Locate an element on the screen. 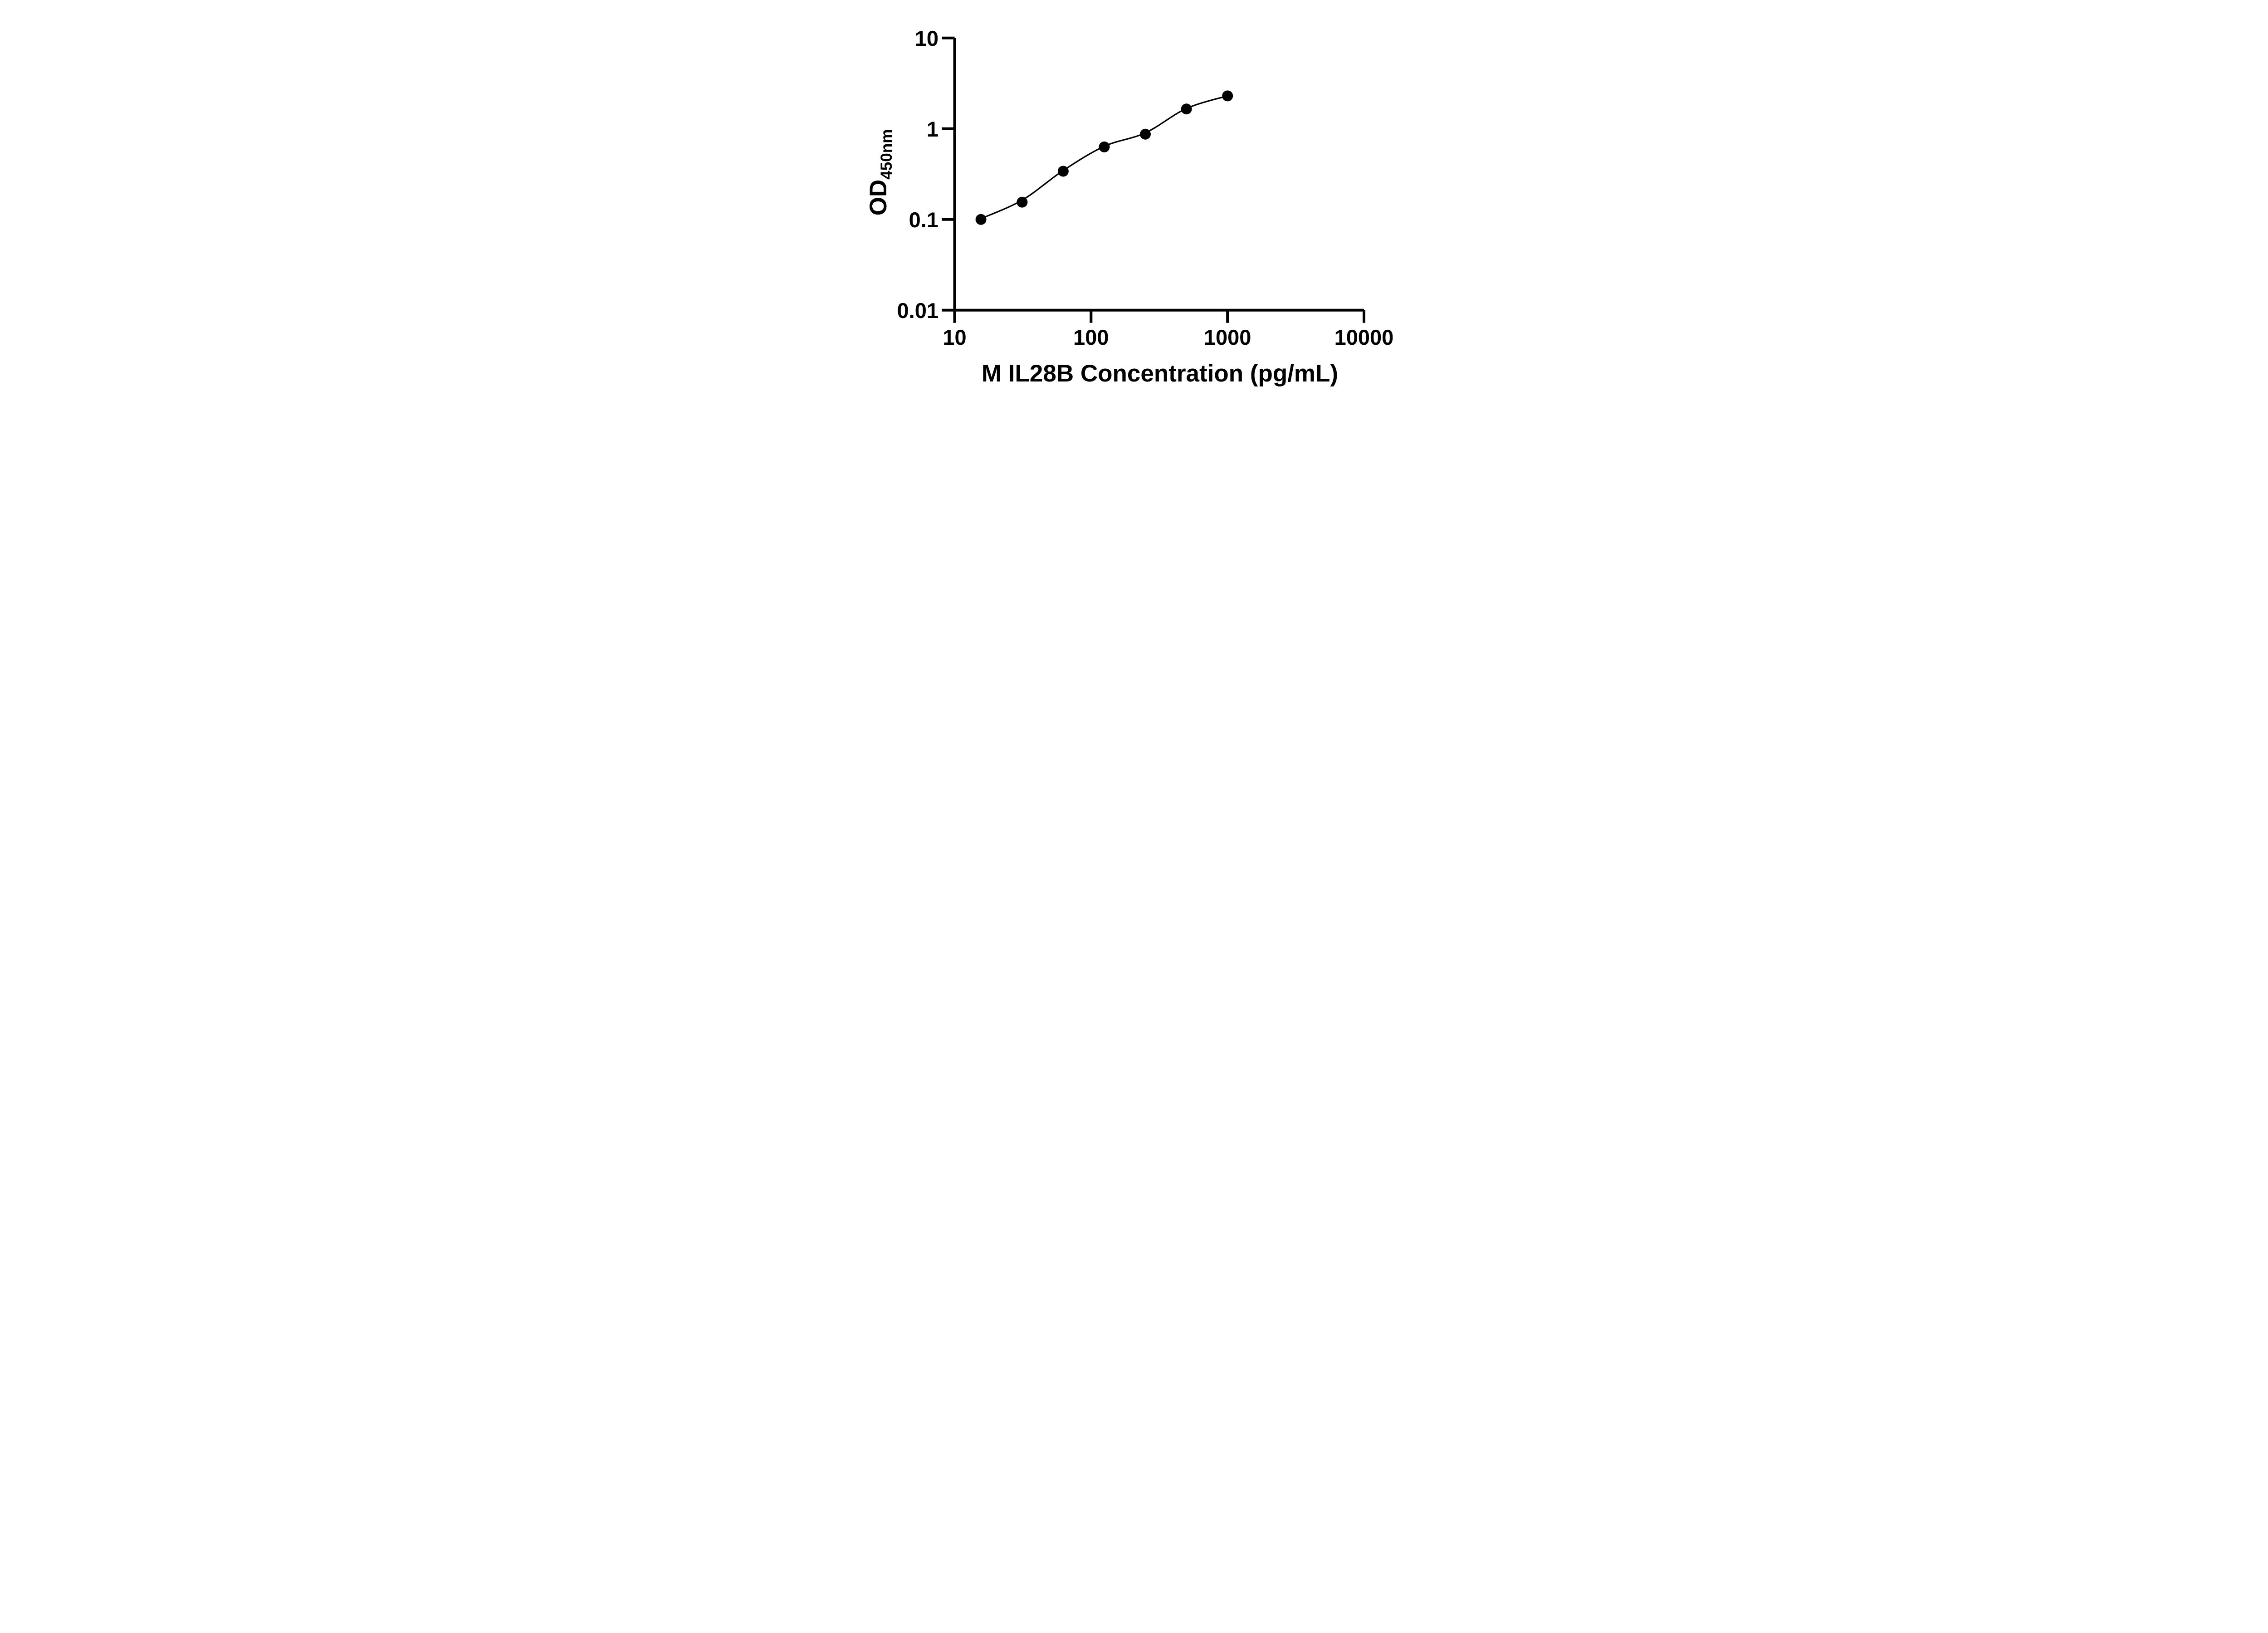 This screenshot has width=2268, height=1633. x-axis-tick-label: 1000 is located at coordinates (1228, 337).